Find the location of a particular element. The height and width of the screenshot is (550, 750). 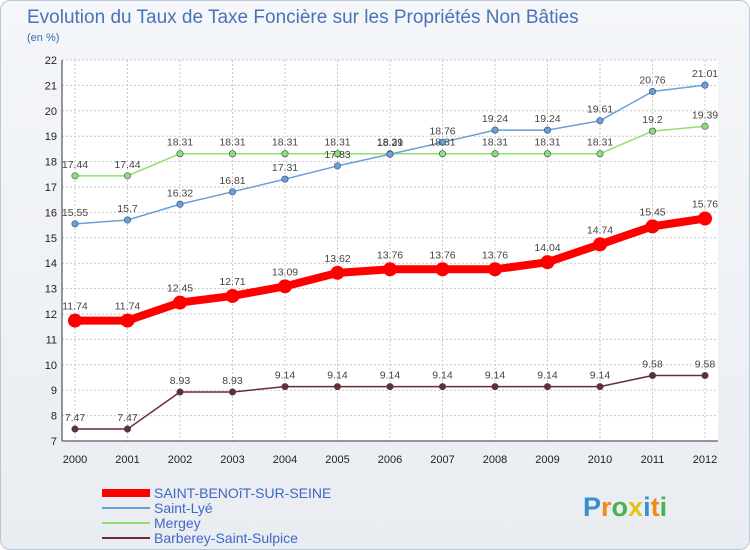

y-tick-label: 16 is located at coordinates (51, 213).